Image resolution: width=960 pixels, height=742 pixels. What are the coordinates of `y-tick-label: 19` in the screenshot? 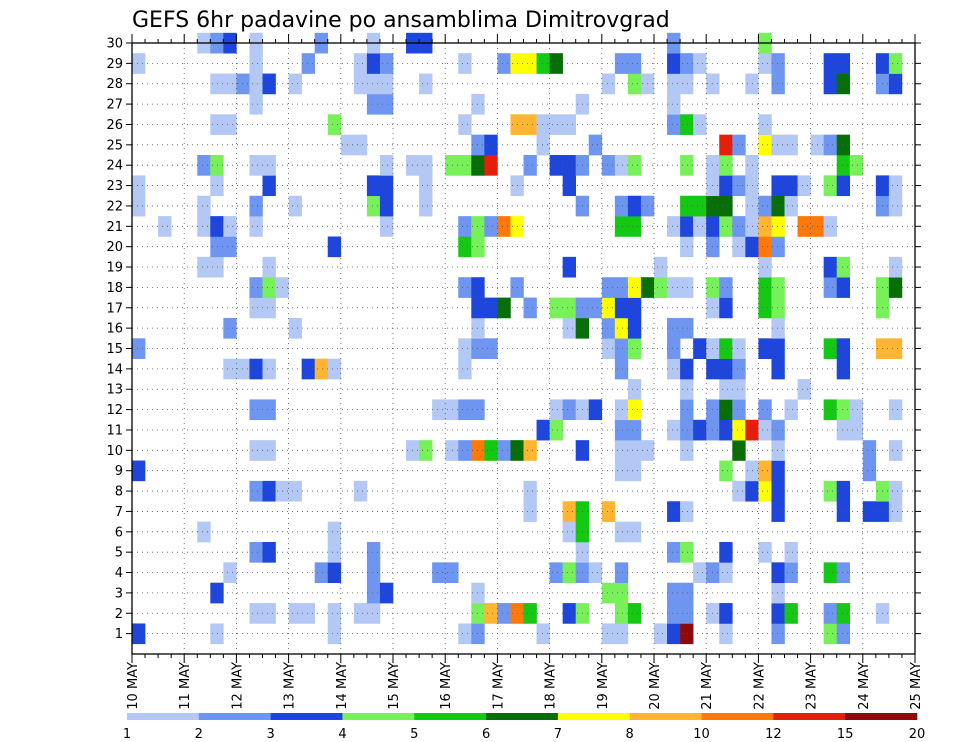 It's located at (114, 268).